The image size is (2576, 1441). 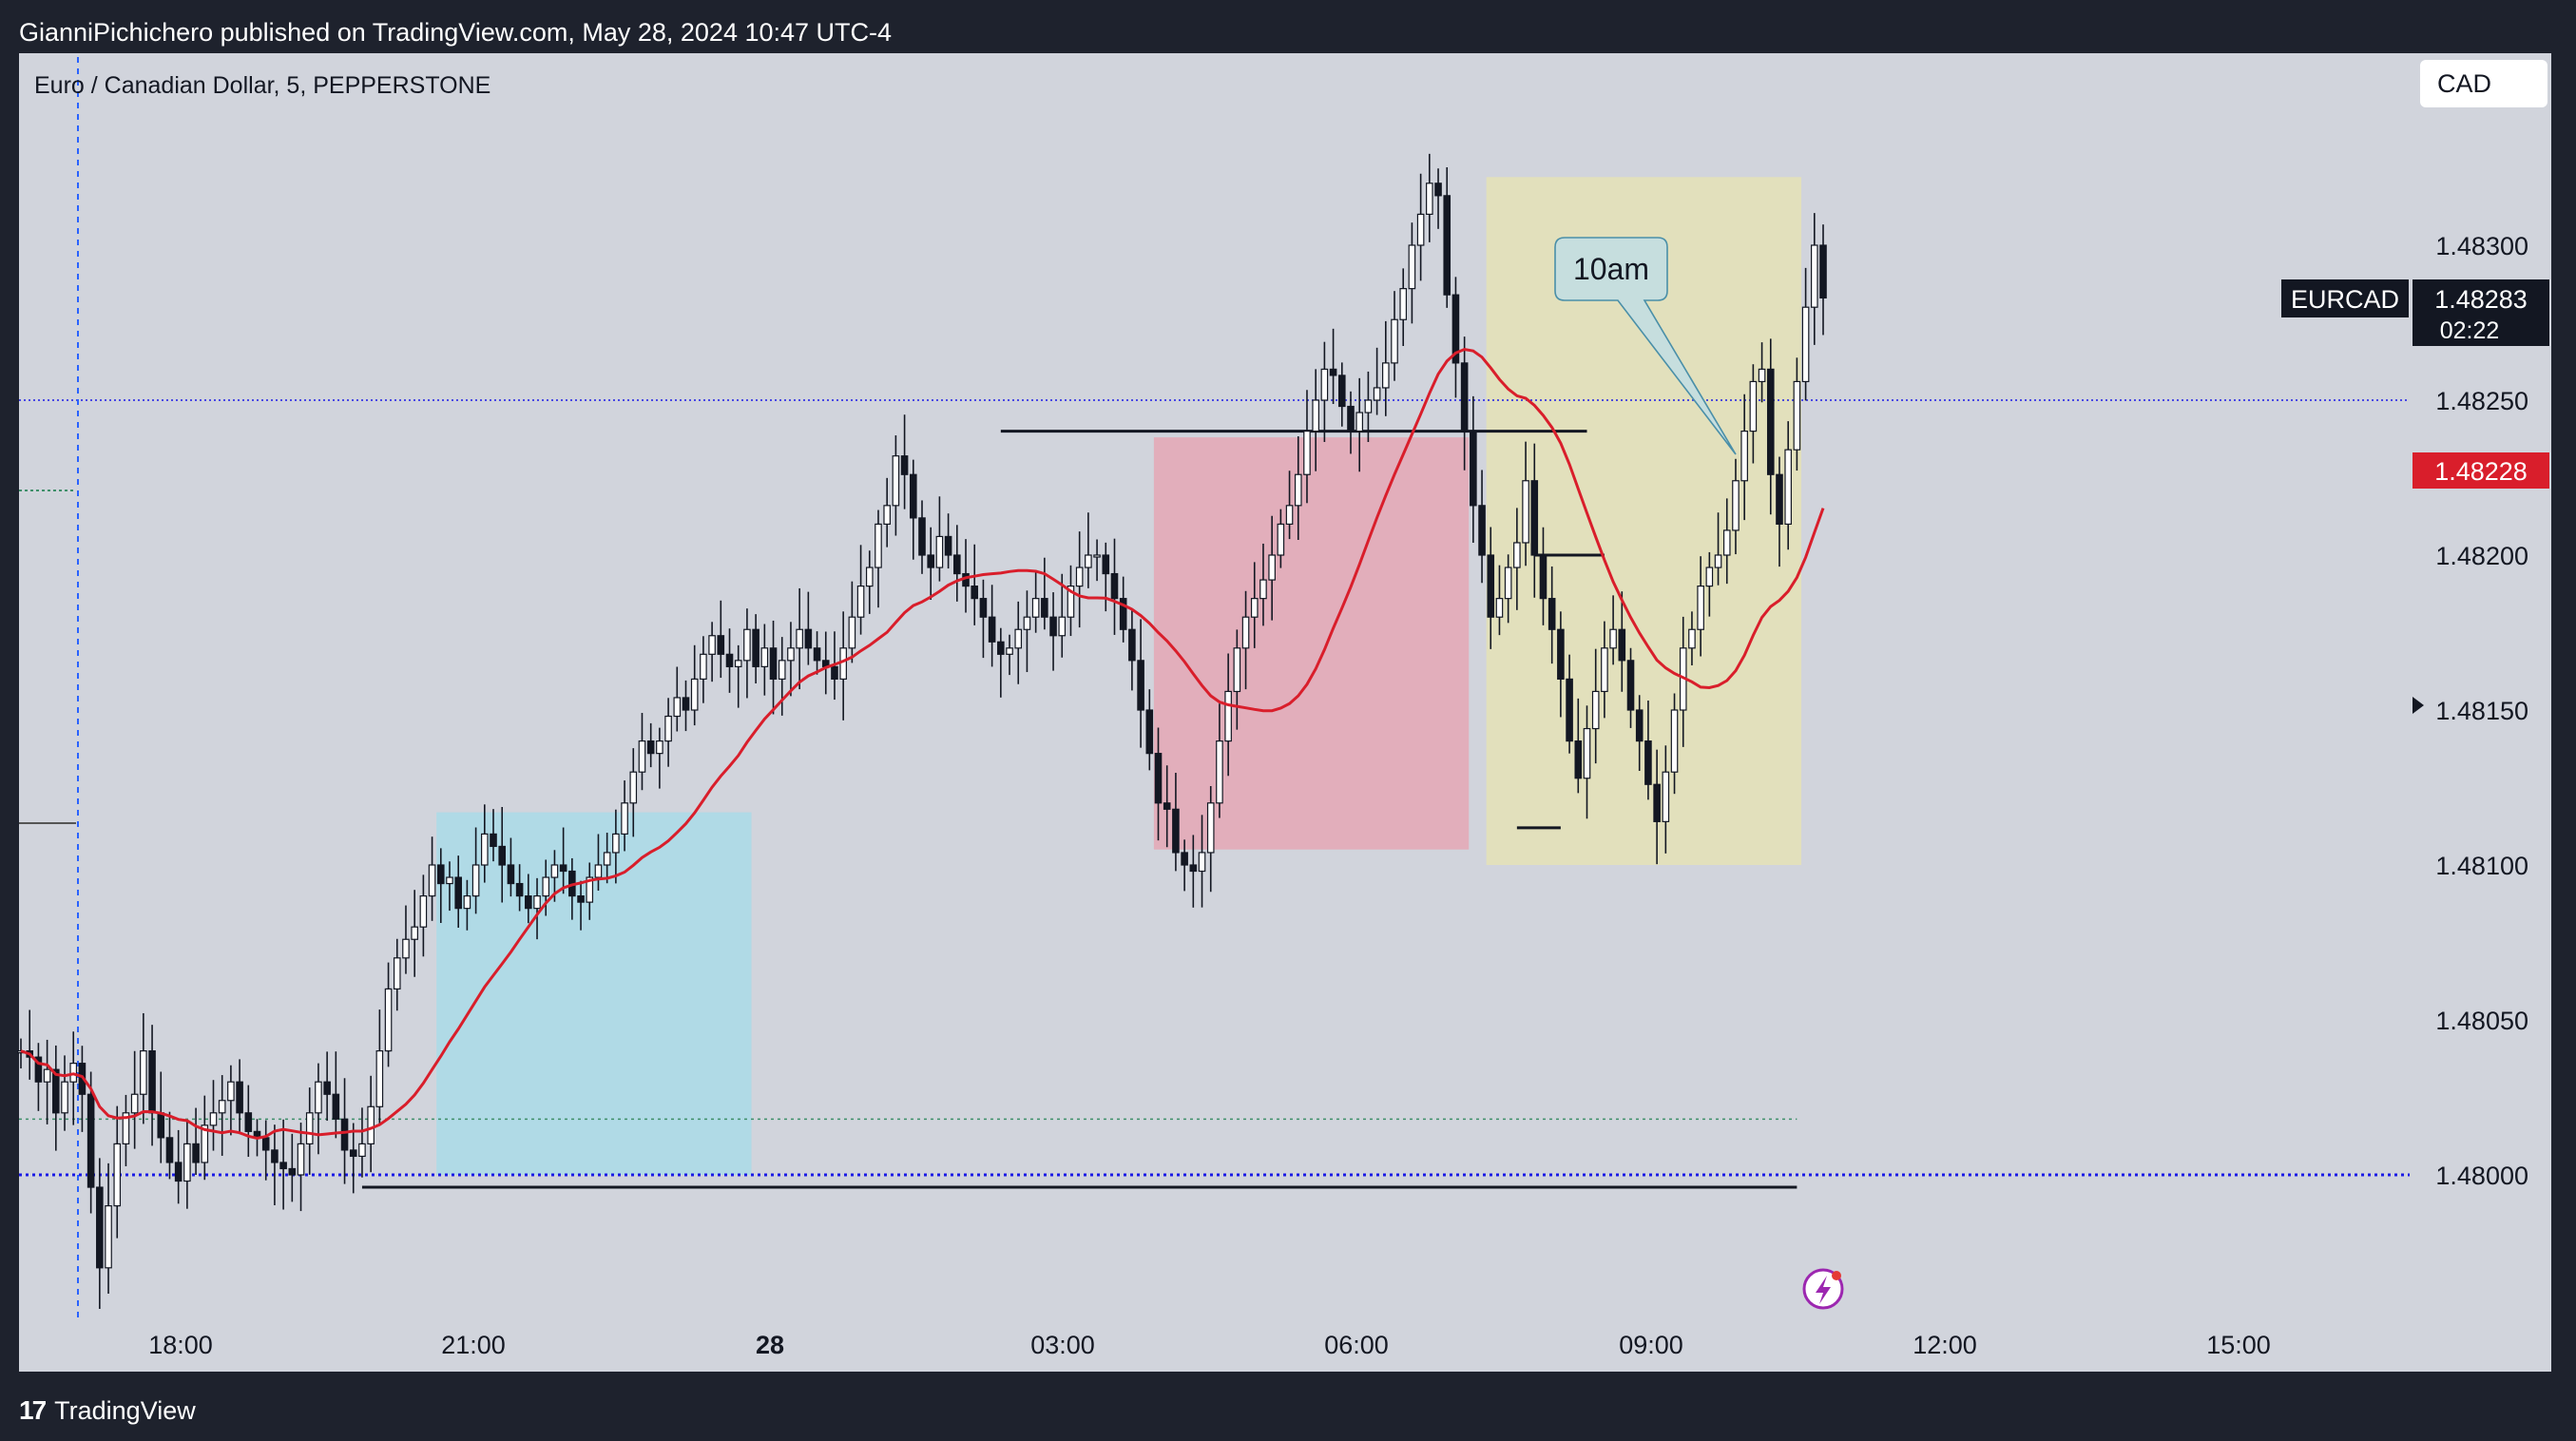 I want to click on y-tick-label: 1.48050, so click(x=2481, y=1021).